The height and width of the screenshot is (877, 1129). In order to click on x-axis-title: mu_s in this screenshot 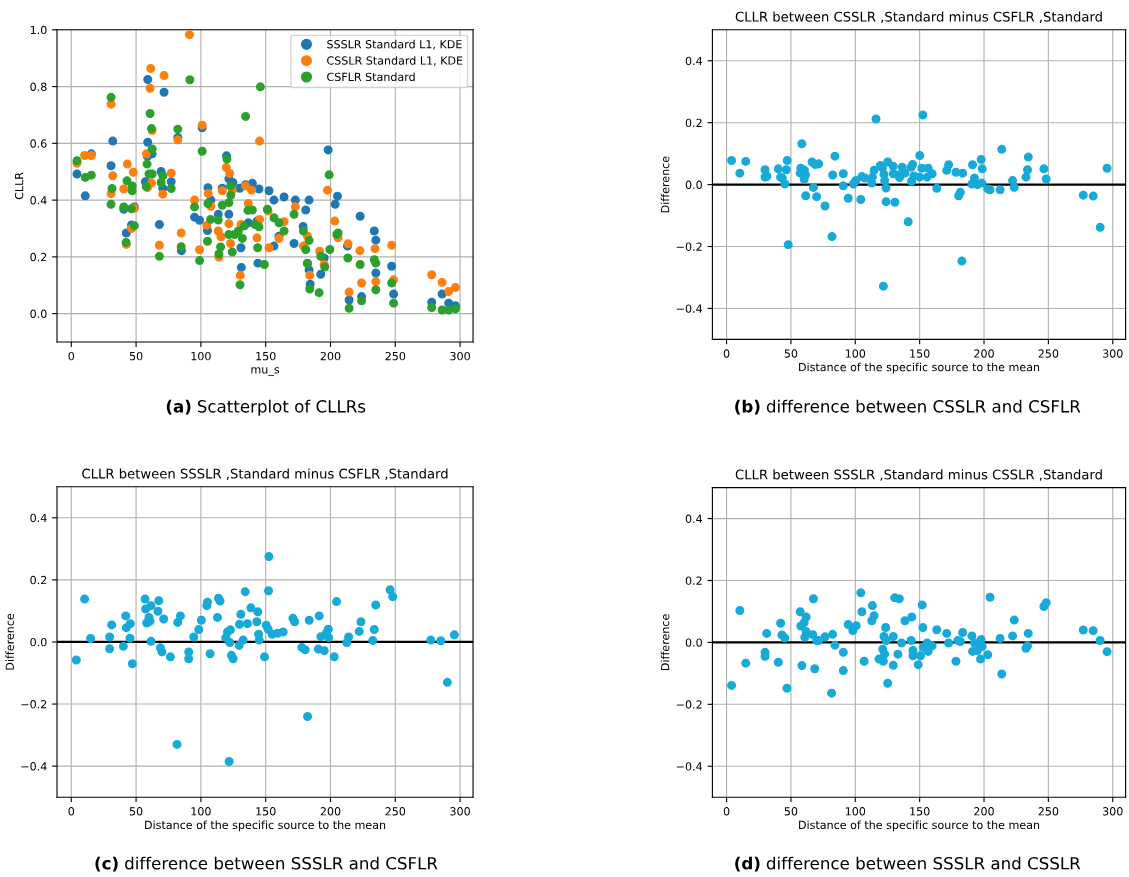, I will do `click(265, 372)`.